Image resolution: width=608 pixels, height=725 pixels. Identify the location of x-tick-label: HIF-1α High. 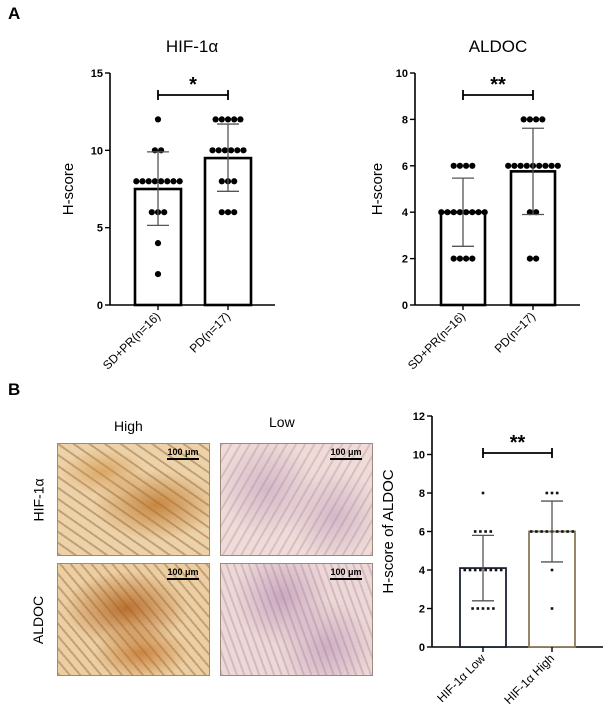
(529, 679).